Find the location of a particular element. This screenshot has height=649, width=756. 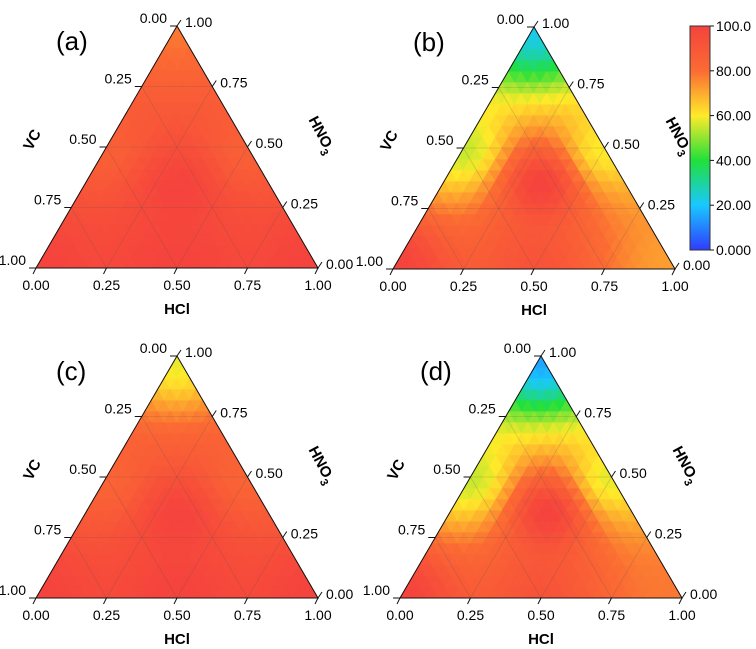

colorbar-tick-label: 60.00 is located at coordinates (733, 116).